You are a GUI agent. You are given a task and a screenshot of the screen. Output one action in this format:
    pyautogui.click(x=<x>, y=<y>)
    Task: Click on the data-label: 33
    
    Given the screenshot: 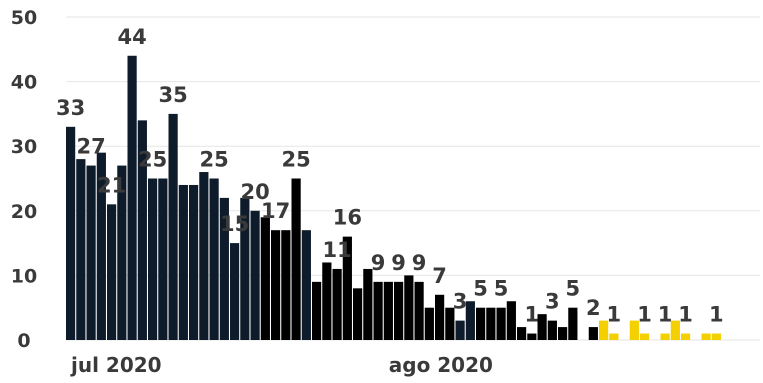 What is the action you would take?
    pyautogui.click(x=70, y=108)
    